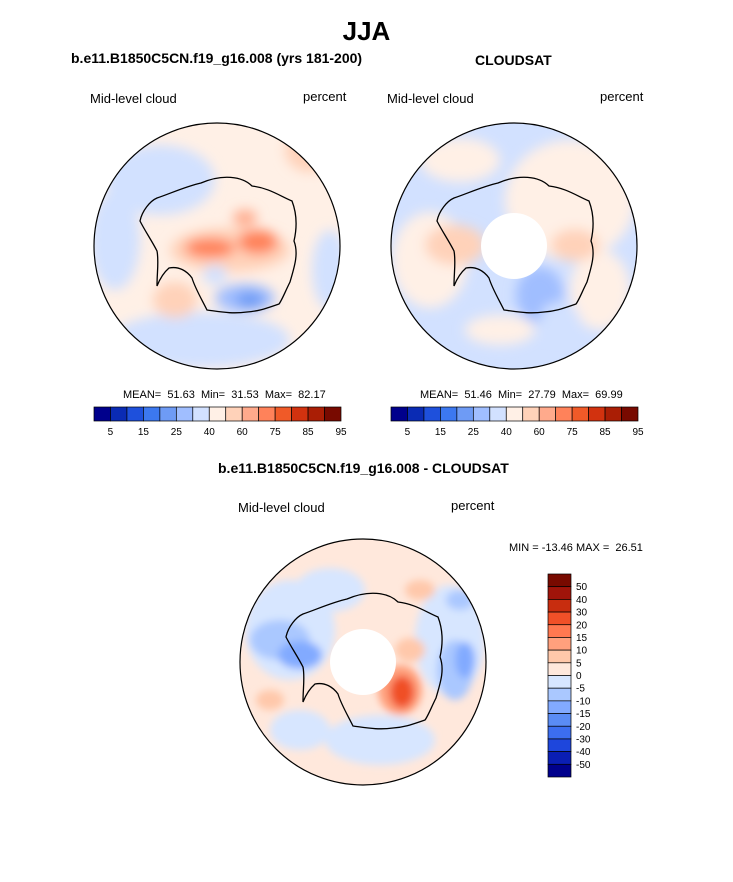 The width and height of the screenshot is (733, 882). I want to click on colorbar-tick-label: -50, so click(583, 765).